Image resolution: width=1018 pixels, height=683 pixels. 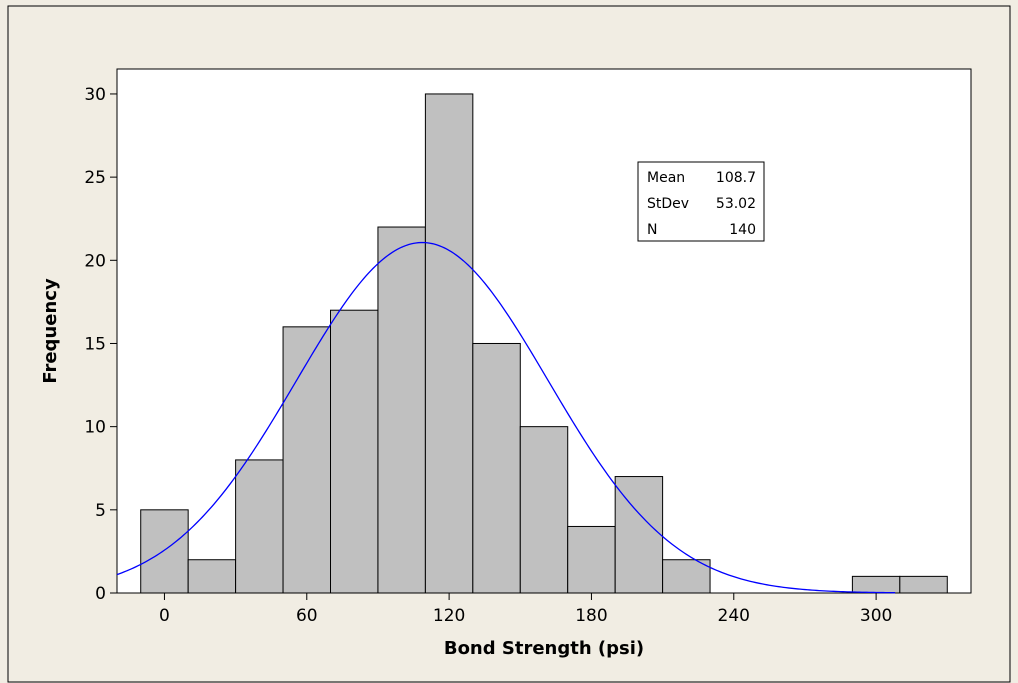 I want to click on x-tick-label: 120, so click(x=449, y=616).